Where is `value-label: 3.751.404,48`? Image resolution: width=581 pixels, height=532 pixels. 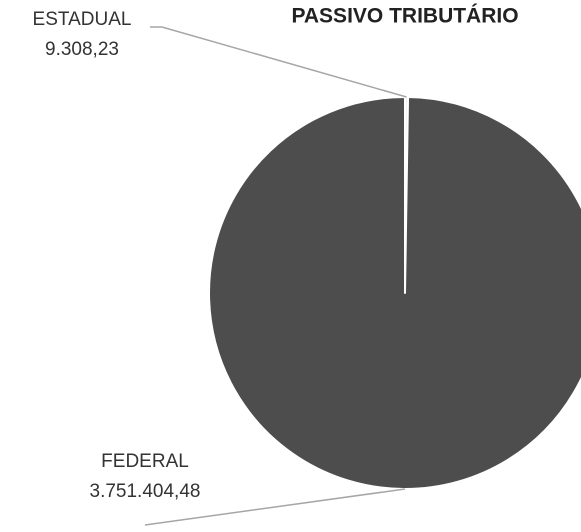
value-label: 3.751.404,48 is located at coordinates (145, 491).